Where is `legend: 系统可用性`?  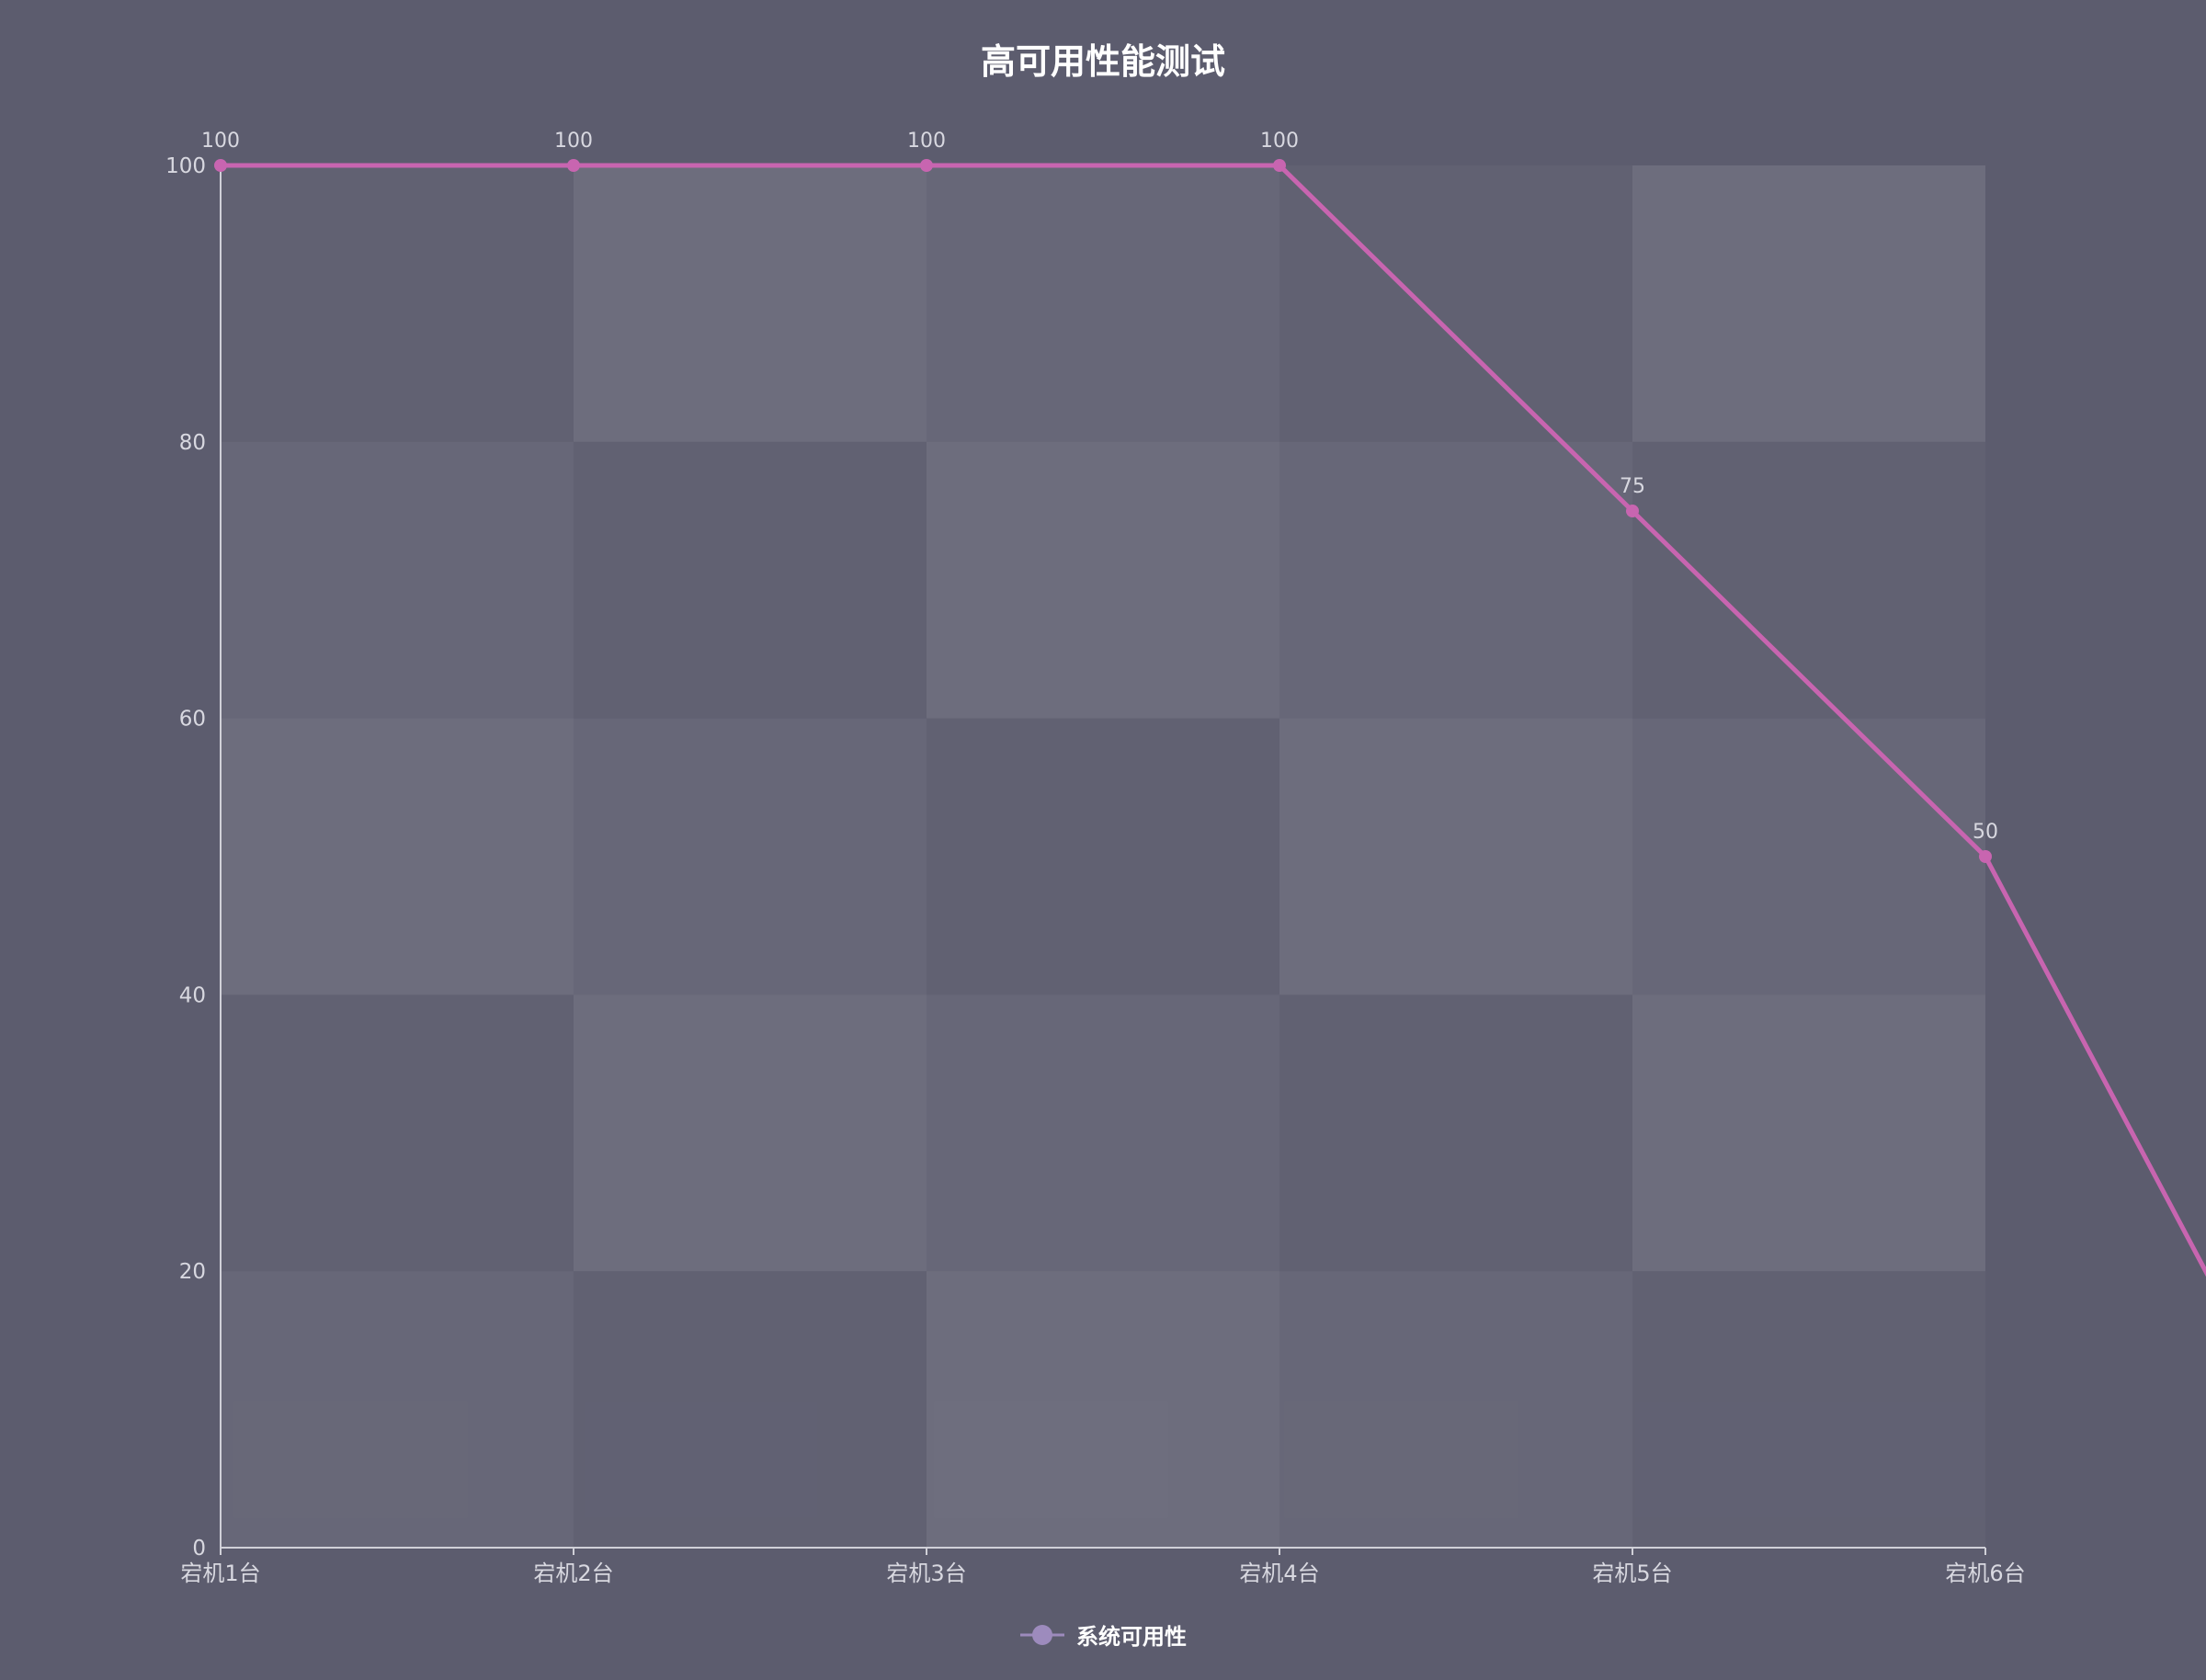
legend: 系统可用性 is located at coordinates (1103, 1637).